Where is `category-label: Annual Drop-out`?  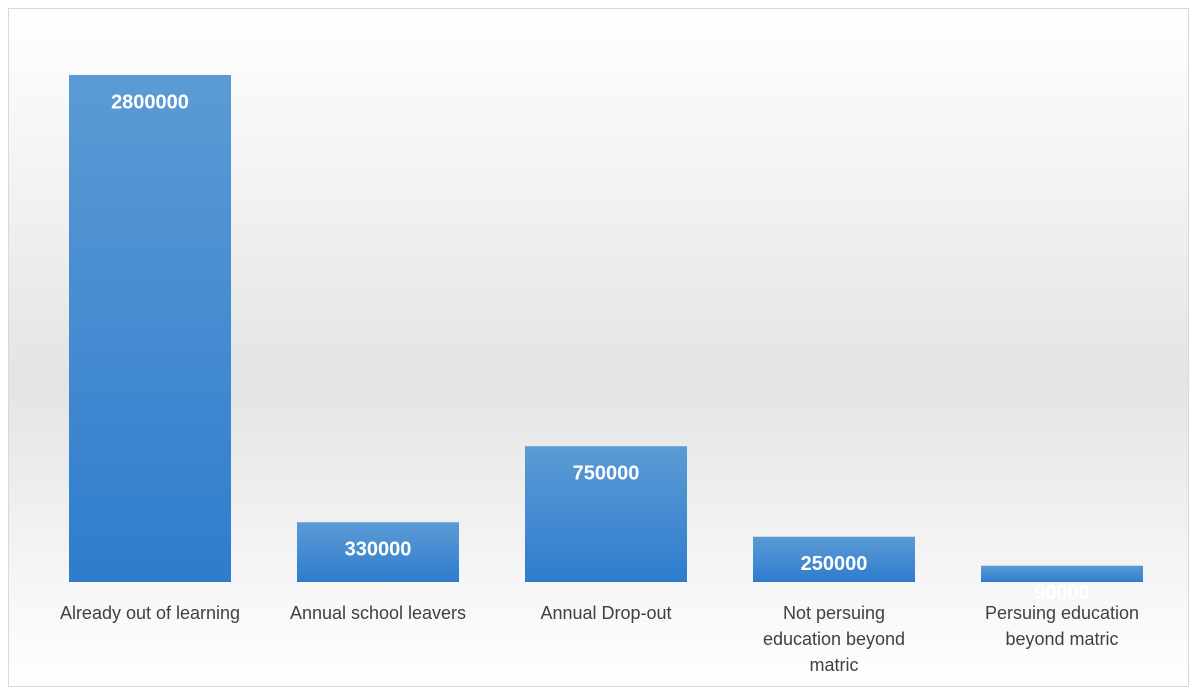
category-label: Annual Drop-out is located at coordinates (606, 613).